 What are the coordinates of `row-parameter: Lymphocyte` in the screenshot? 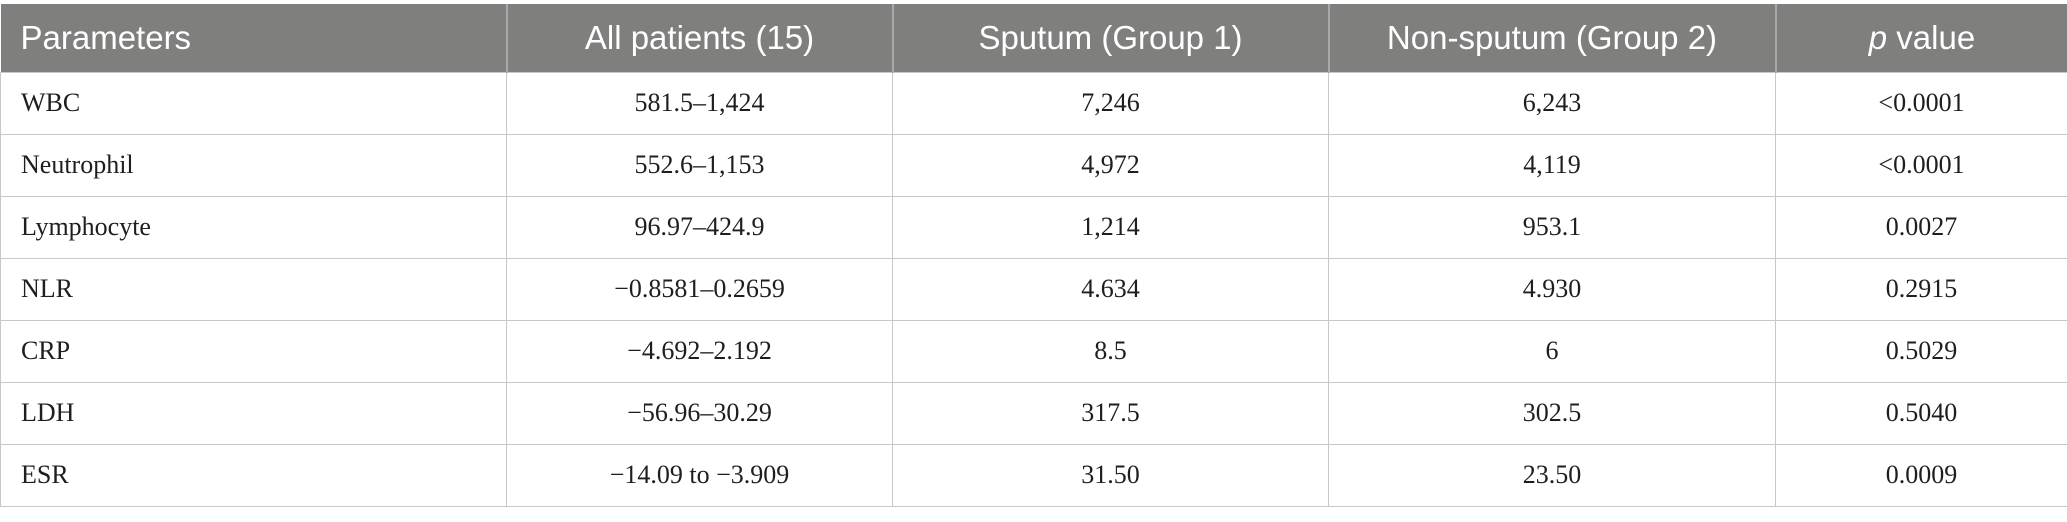 It's located at (253, 227).